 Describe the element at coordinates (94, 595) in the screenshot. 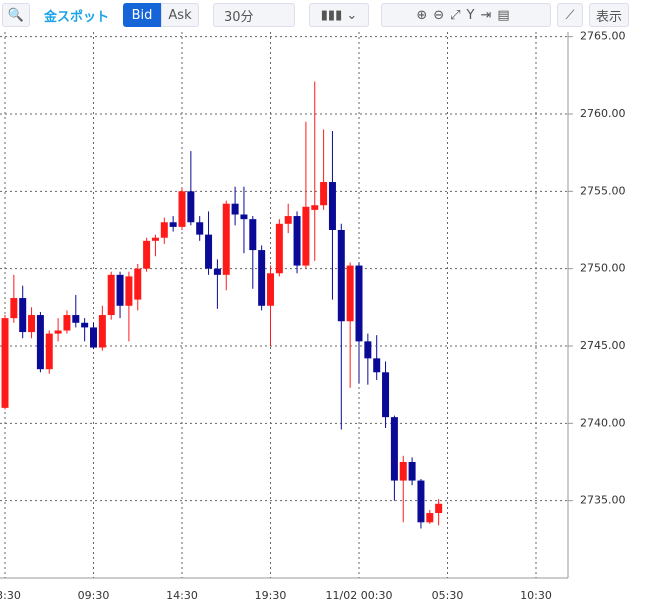

I see `x-tick-label: 09:30` at that location.